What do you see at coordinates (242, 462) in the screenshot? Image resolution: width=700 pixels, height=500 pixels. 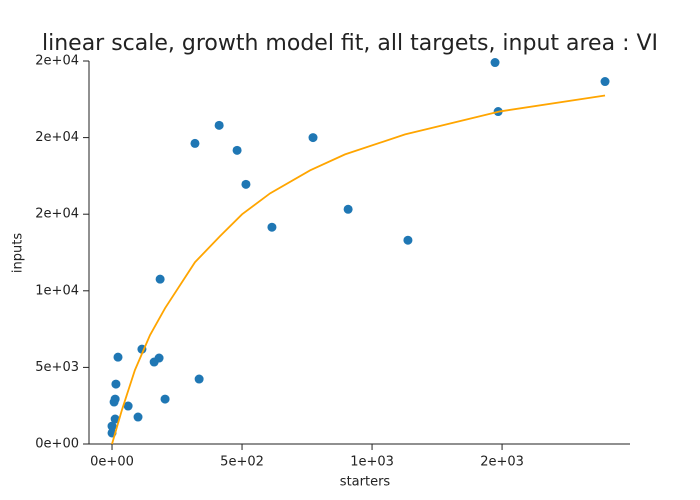 I see `x-tick-label: 5e+02` at bounding box center [242, 462].